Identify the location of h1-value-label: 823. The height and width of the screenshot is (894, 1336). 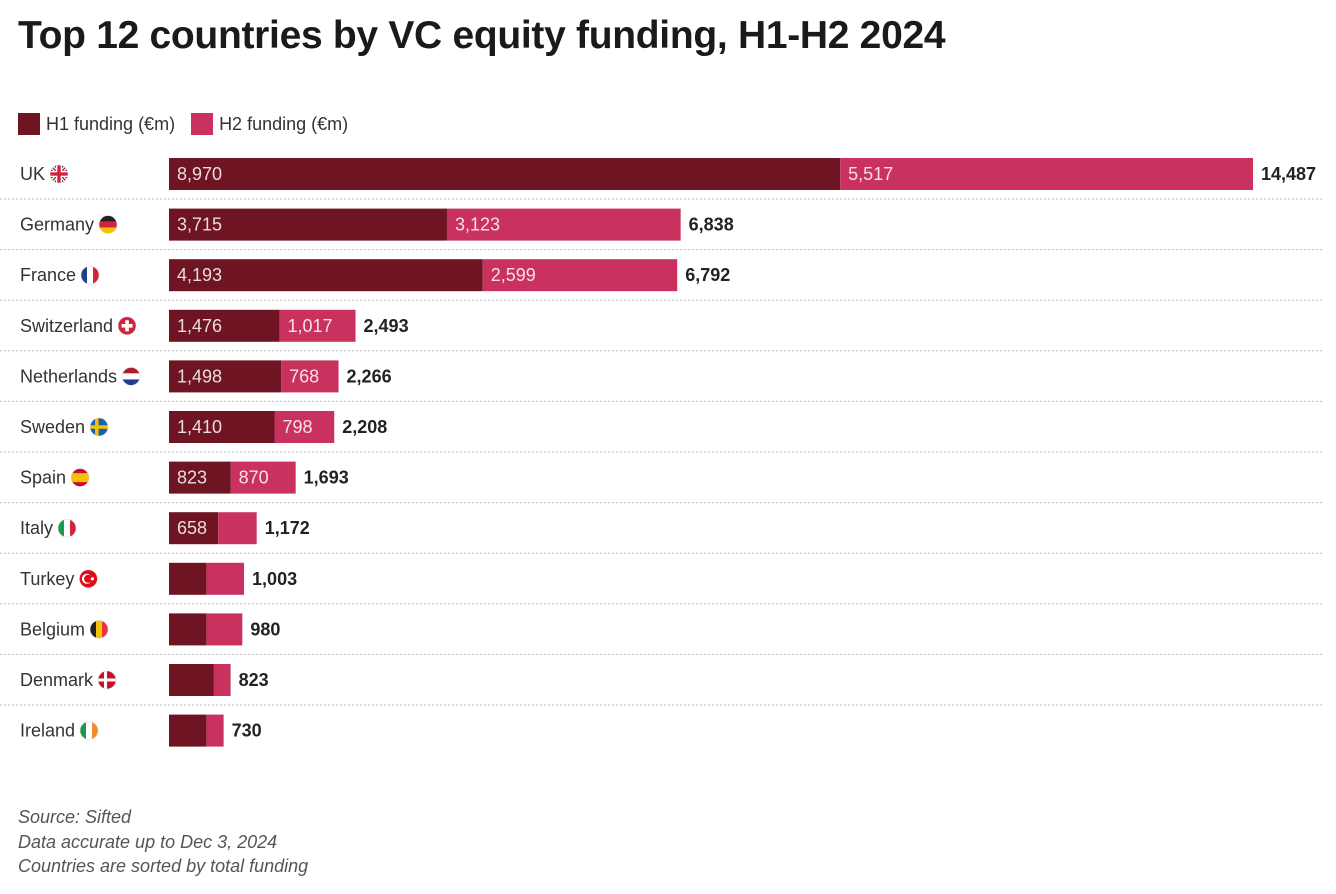
(192, 478).